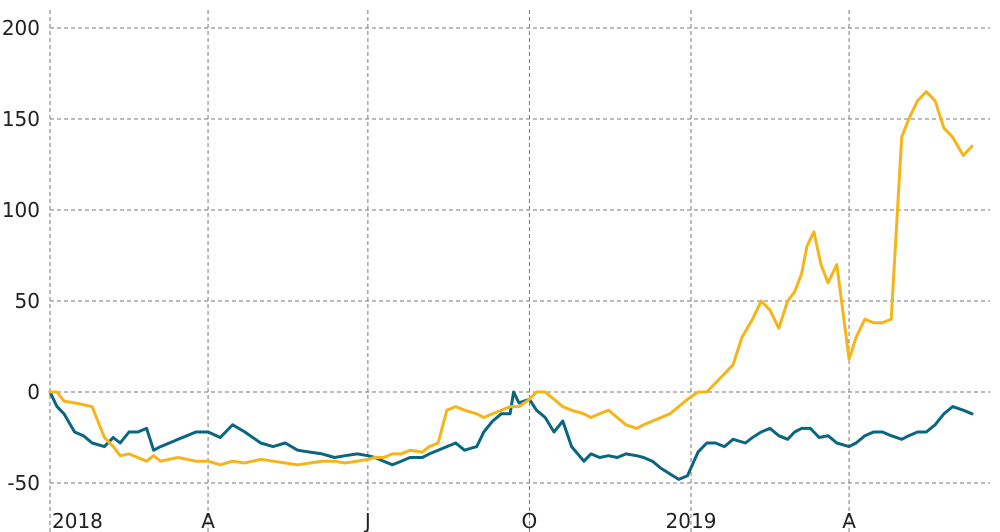 The width and height of the screenshot is (1000, 532). What do you see at coordinates (21, 210) in the screenshot?
I see `y-tick-label: 100` at bounding box center [21, 210].